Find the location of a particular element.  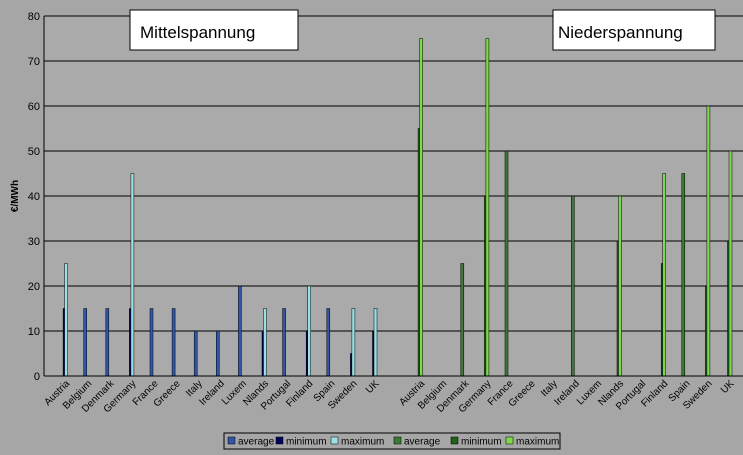

y-tick-label: 0 is located at coordinates (37, 377).